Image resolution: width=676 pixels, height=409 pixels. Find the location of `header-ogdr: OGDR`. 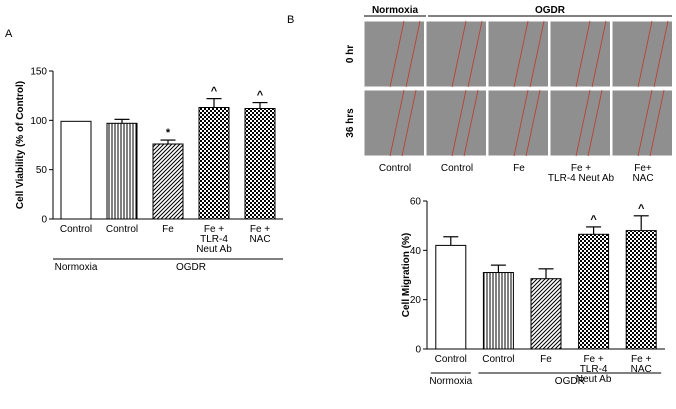

header-ogdr: OGDR is located at coordinates (550, 10).